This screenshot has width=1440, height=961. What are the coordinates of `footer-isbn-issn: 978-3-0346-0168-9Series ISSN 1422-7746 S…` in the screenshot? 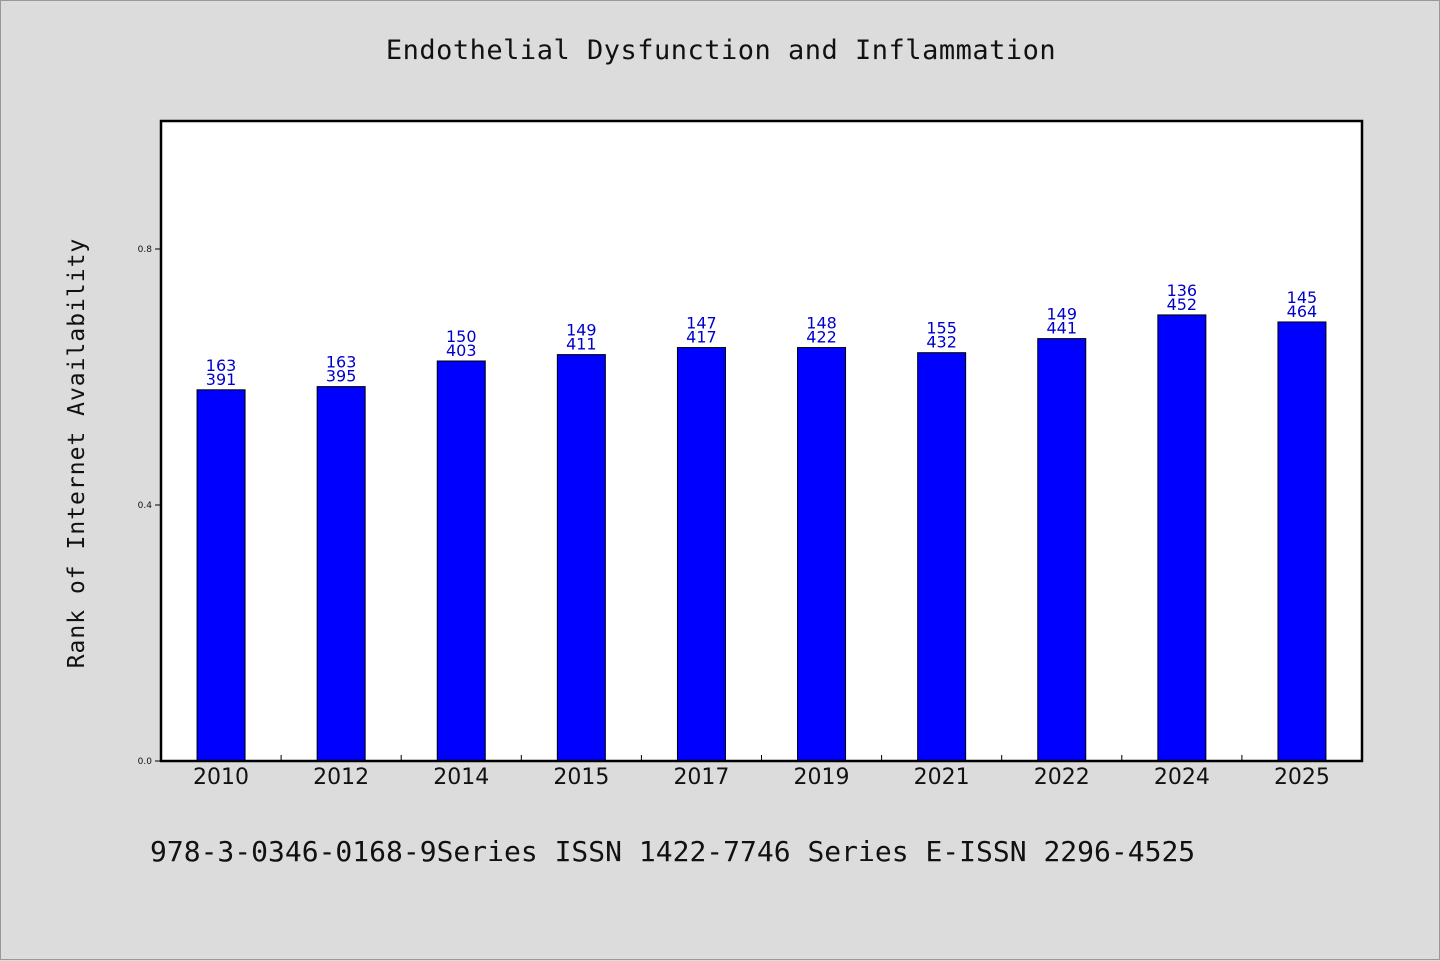 It's located at (673, 851).